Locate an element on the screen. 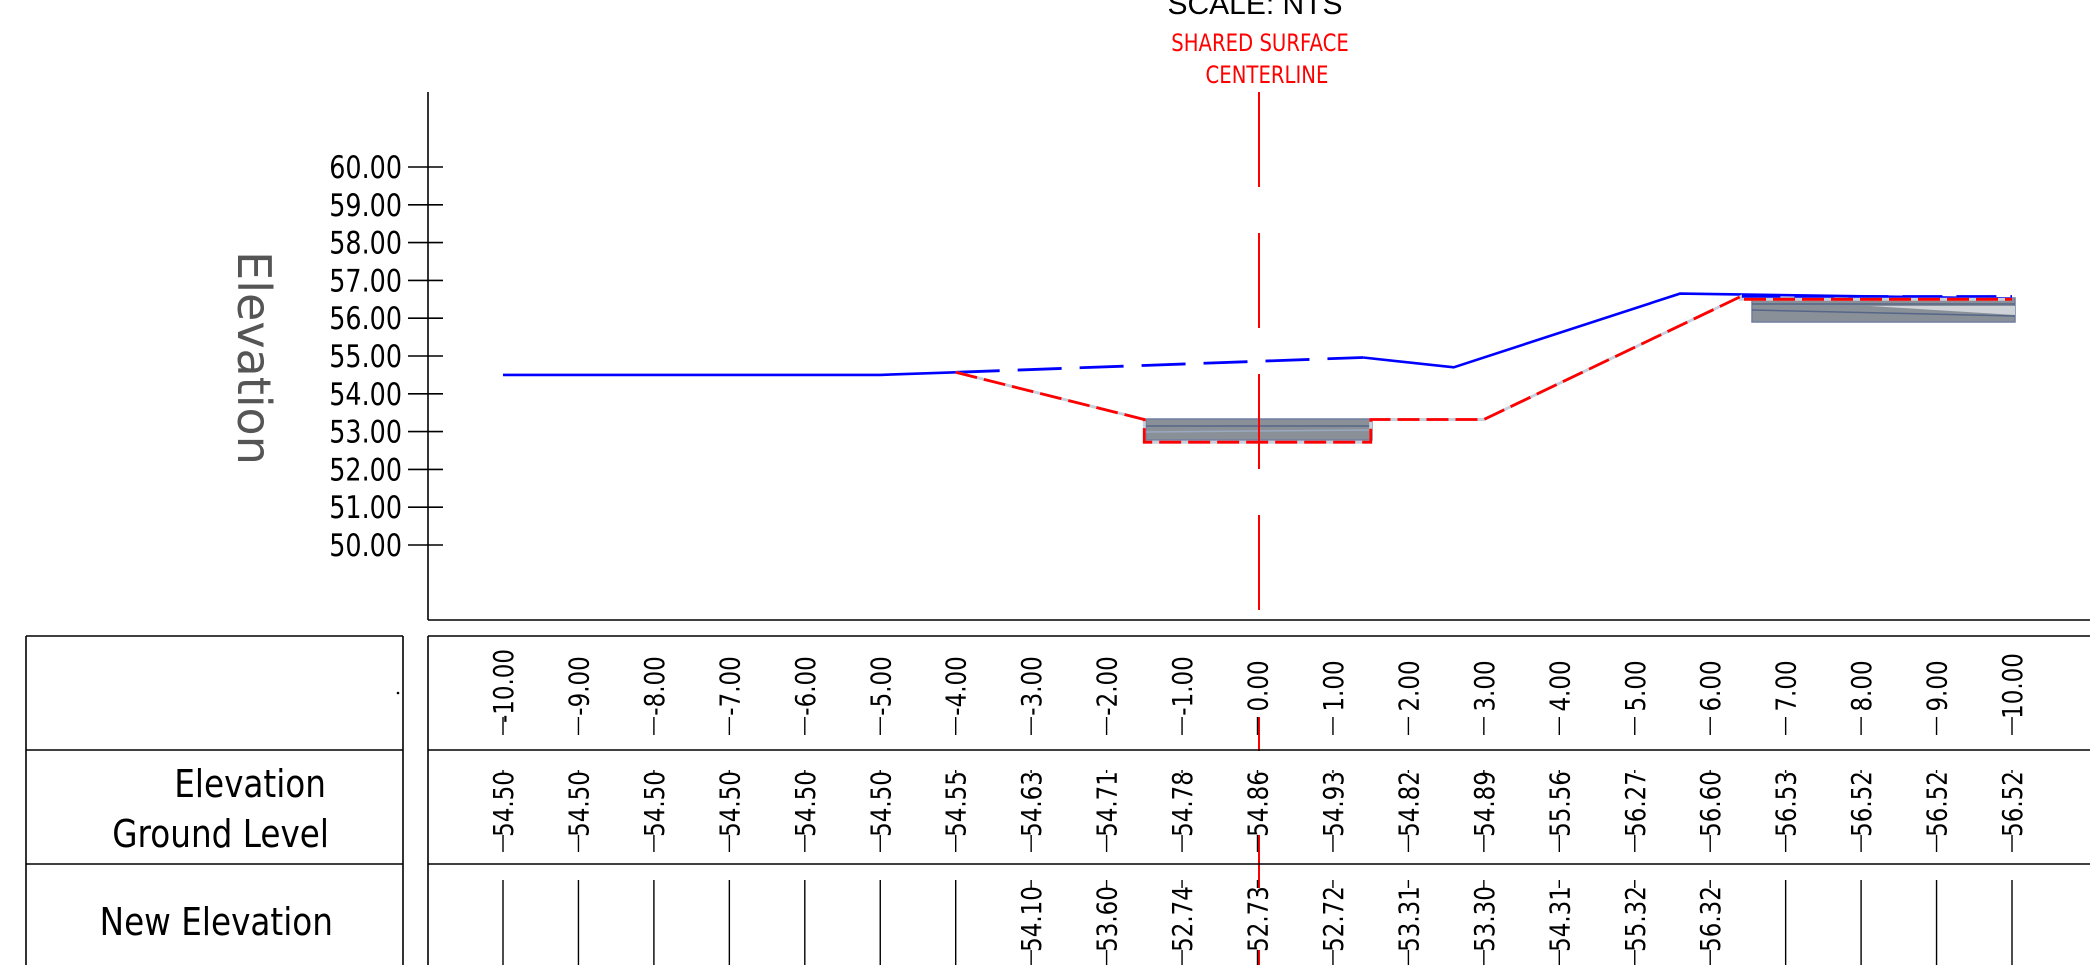 The image size is (2100, 965). y-tick-label: 56.00 is located at coordinates (365, 319).